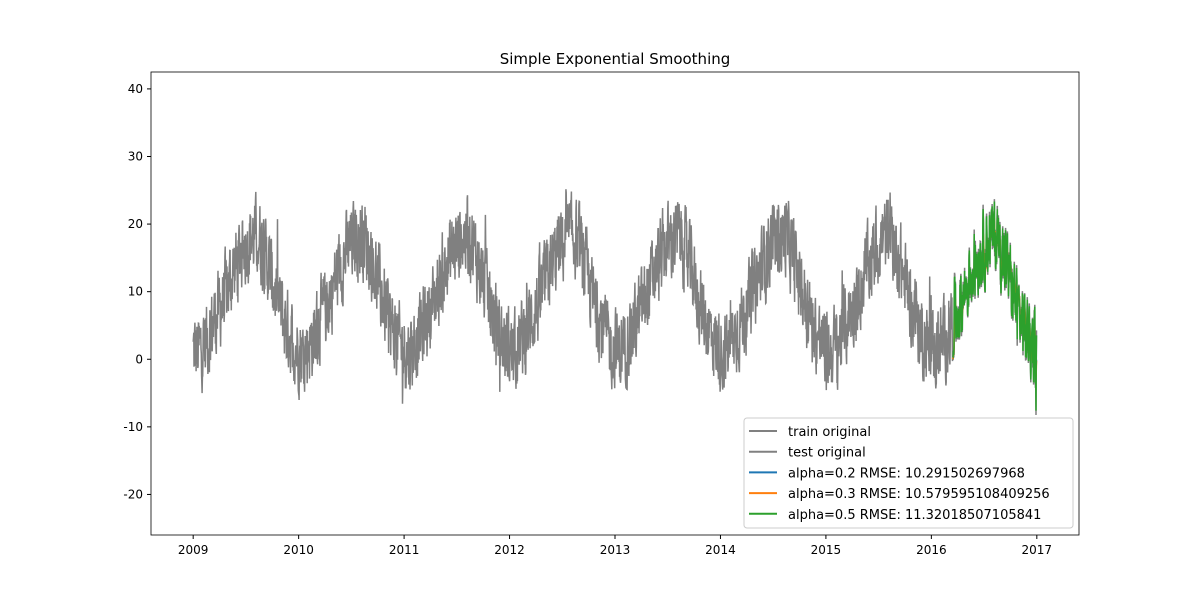 This screenshot has width=1200, height=600. I want to click on y-tick-label: 30, so click(135, 156).